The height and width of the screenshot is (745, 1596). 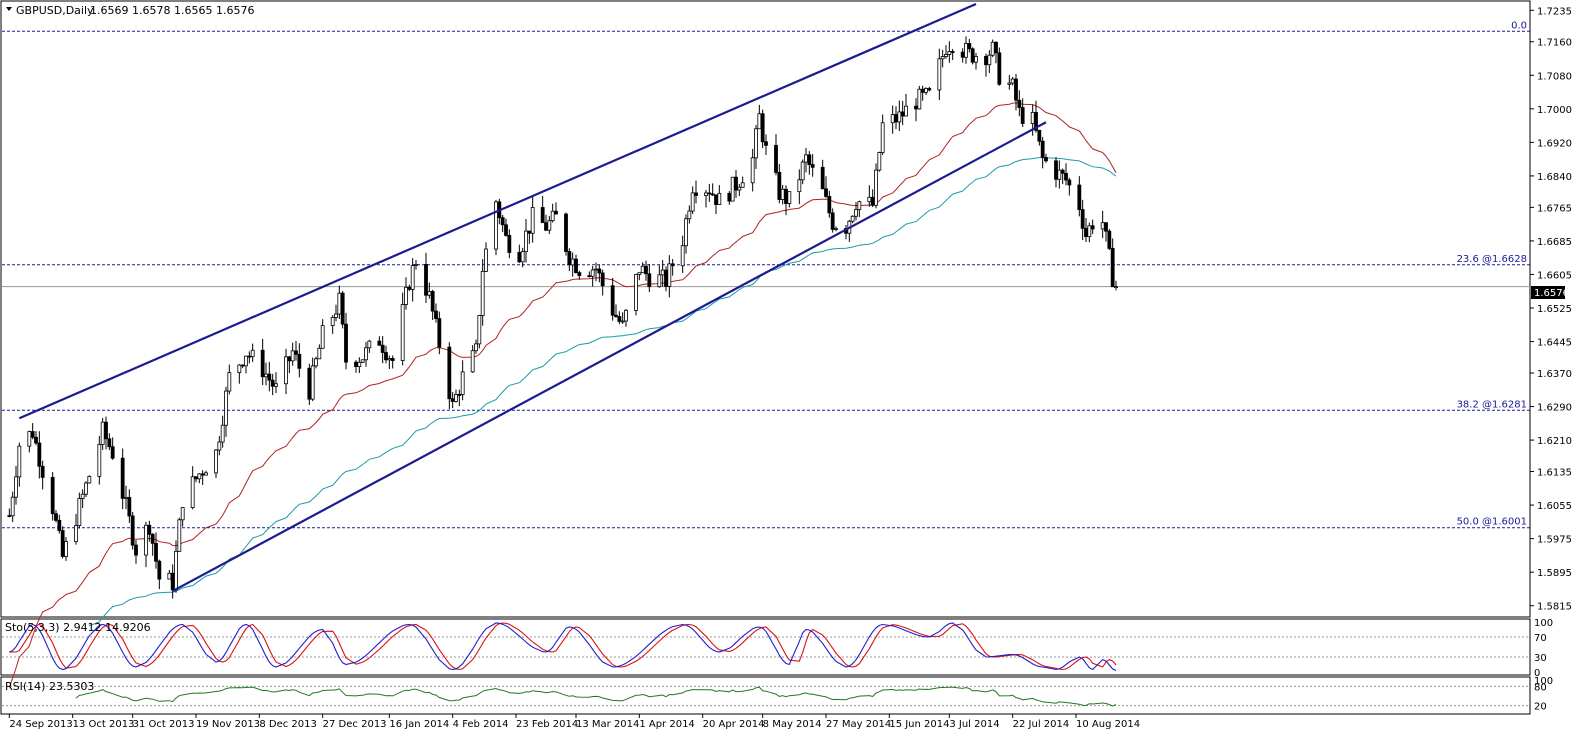 I want to click on ohlc-values: 1.6569 1.6578 1.6565 1.6576, so click(x=172, y=10).